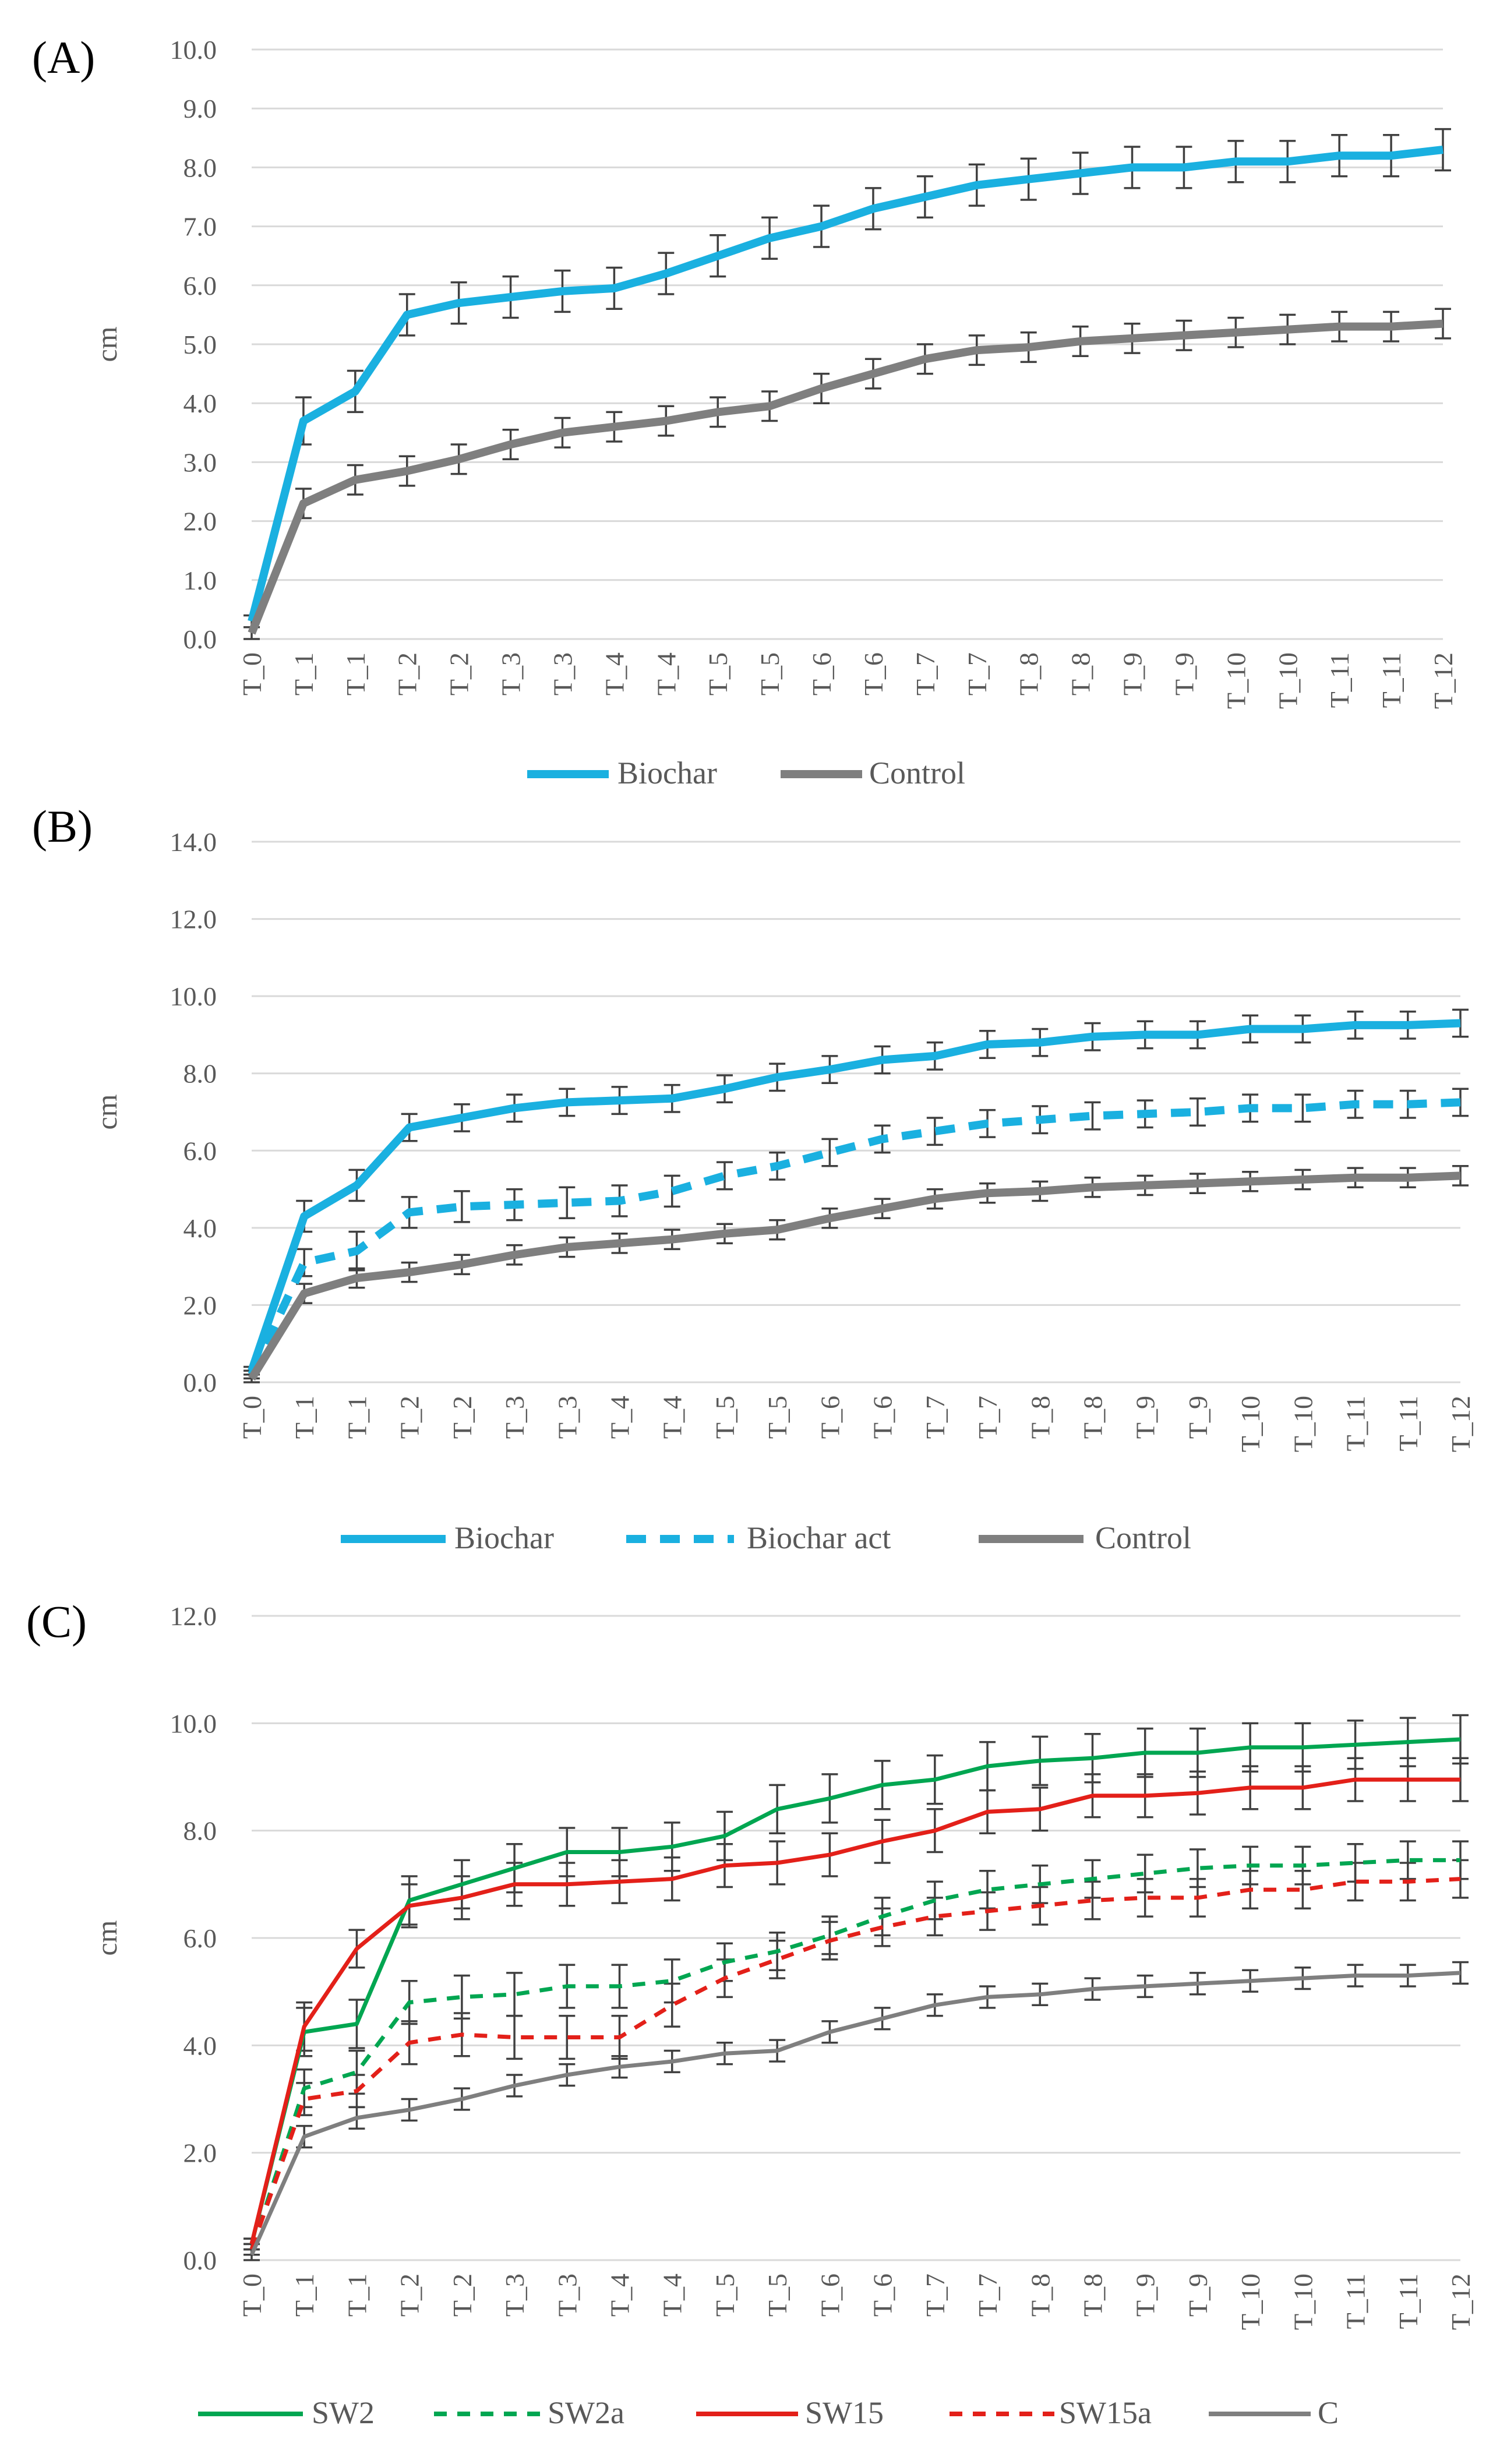 The width and height of the screenshot is (1507, 2464). I want to click on chart3-xtick-label: T_4, so click(620, 2295).